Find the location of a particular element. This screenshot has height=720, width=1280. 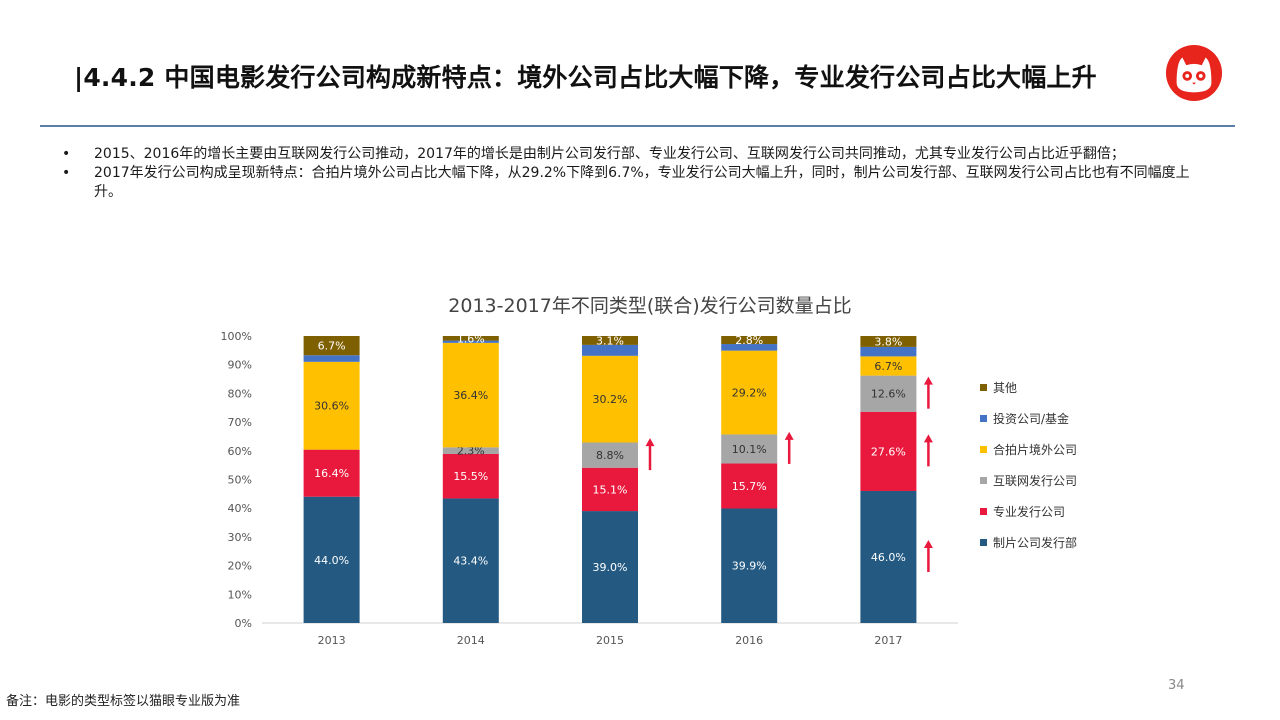

data-label: 12.6% is located at coordinates (888, 394).